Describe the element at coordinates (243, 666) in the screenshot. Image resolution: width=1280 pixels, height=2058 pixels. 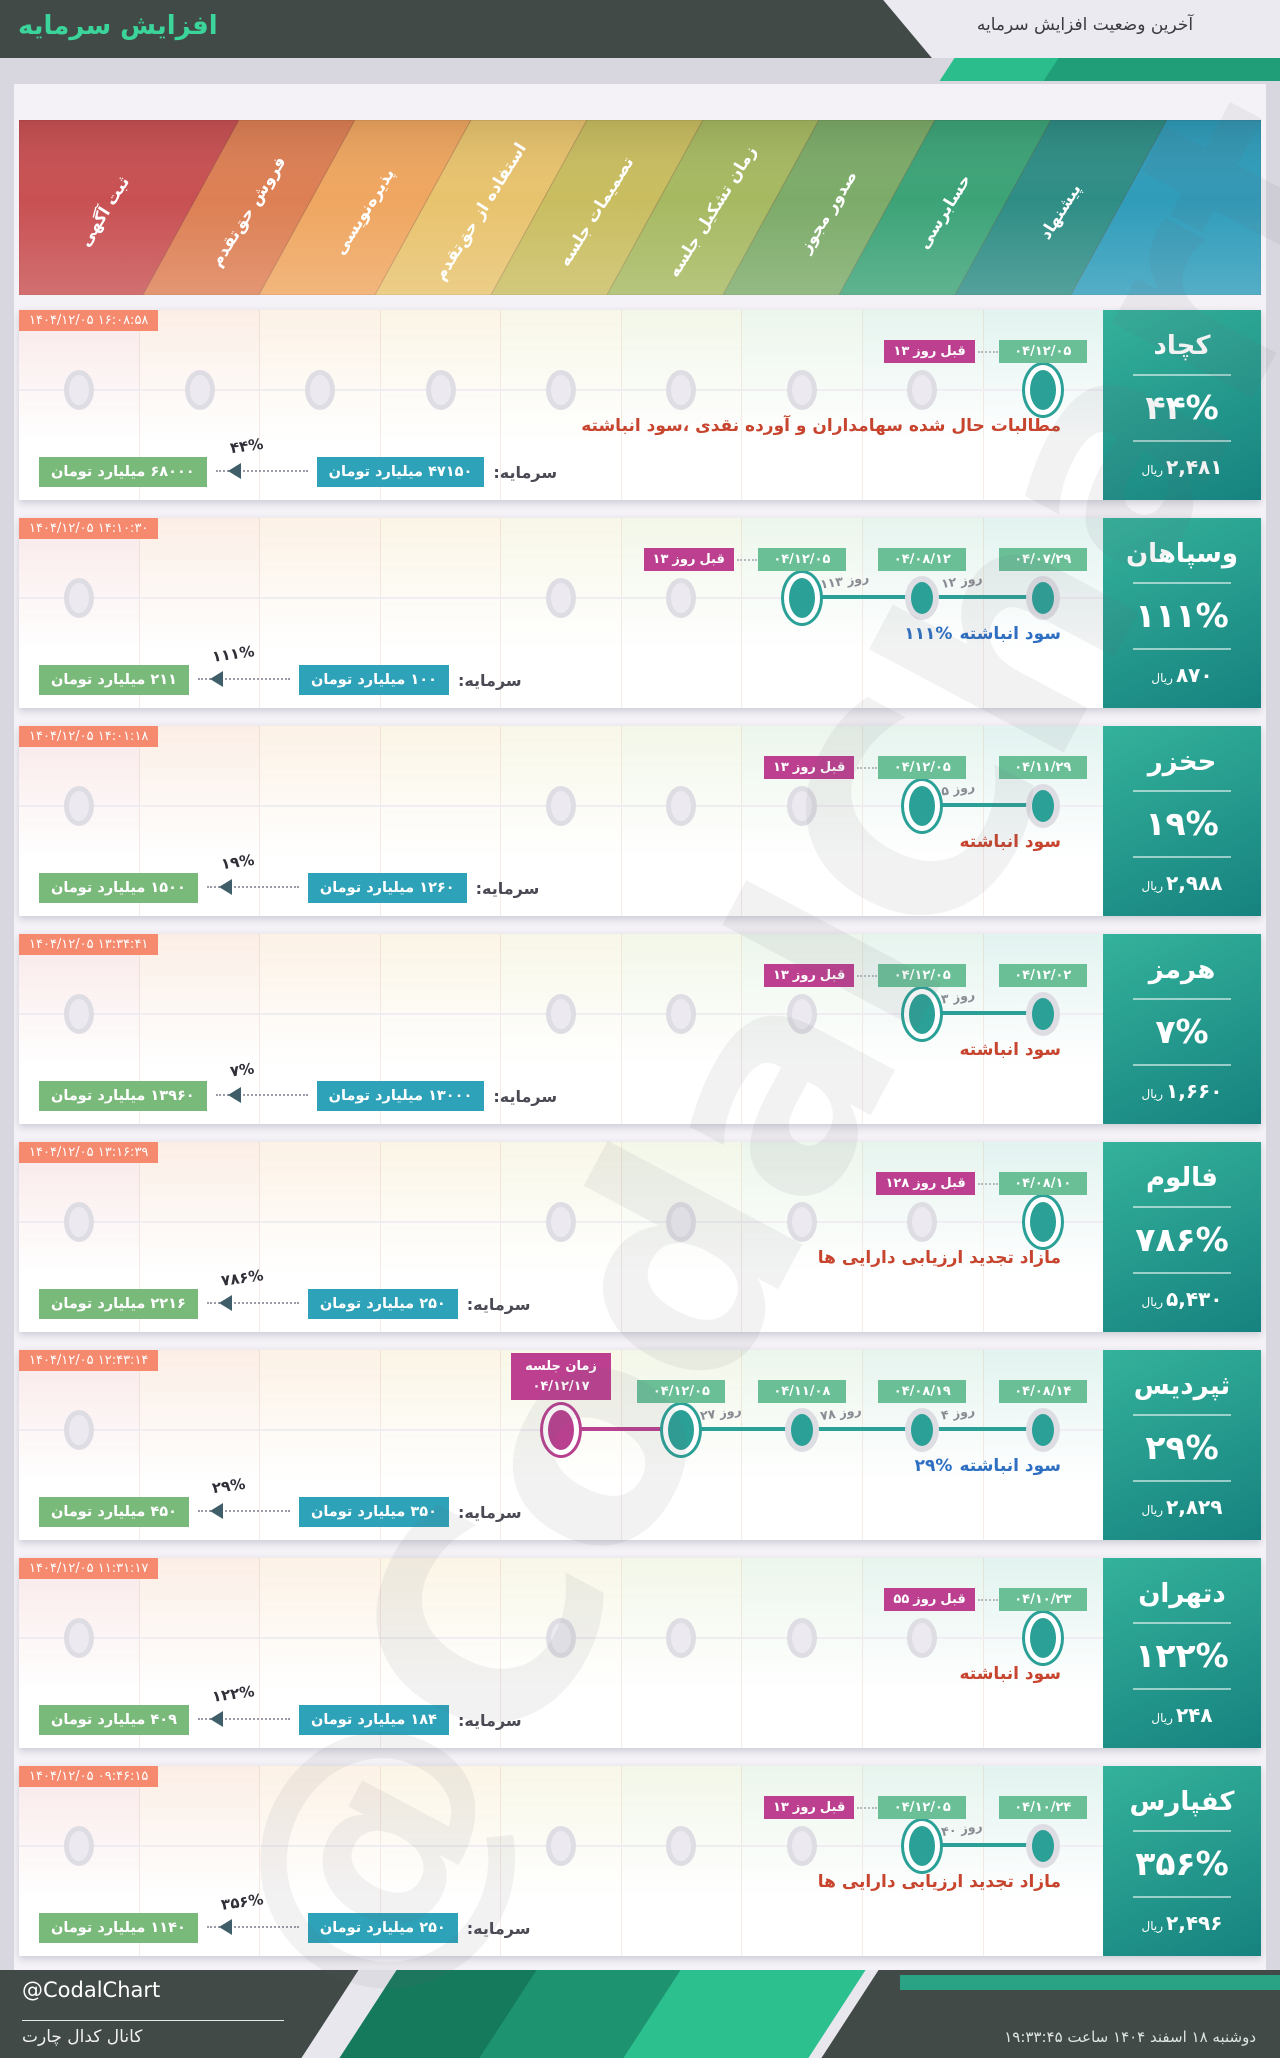
I see `capital-arrow: ۱۱۱%` at that location.